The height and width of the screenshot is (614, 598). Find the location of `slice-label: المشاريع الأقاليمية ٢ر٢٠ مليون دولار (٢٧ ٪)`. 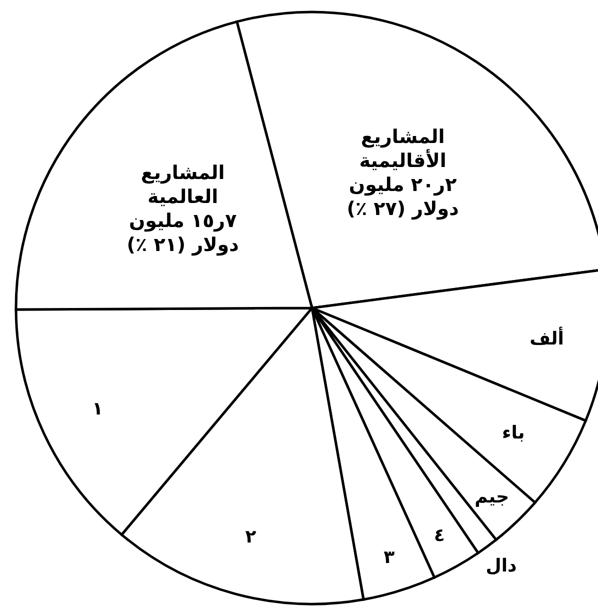

slice-label: المشاريع الأقاليمية ٢ر٢٠ مليون دولار (٢٧ ٪) is located at coordinates (403, 173).